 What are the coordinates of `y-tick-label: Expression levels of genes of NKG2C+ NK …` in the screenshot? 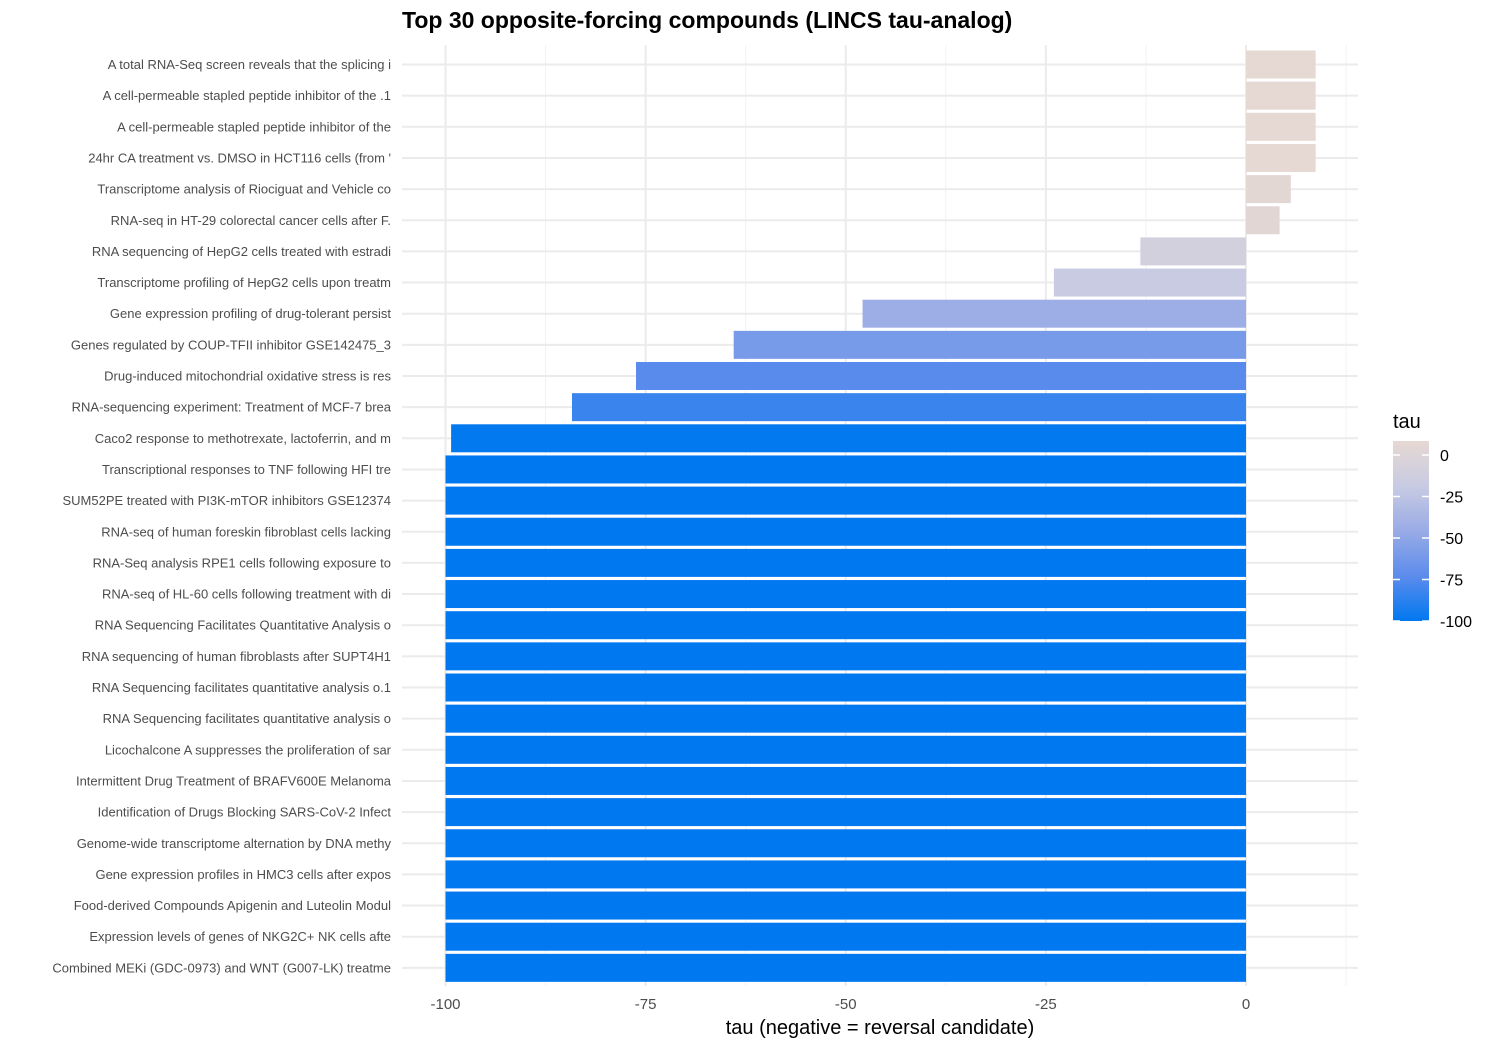 It's located at (240, 936).